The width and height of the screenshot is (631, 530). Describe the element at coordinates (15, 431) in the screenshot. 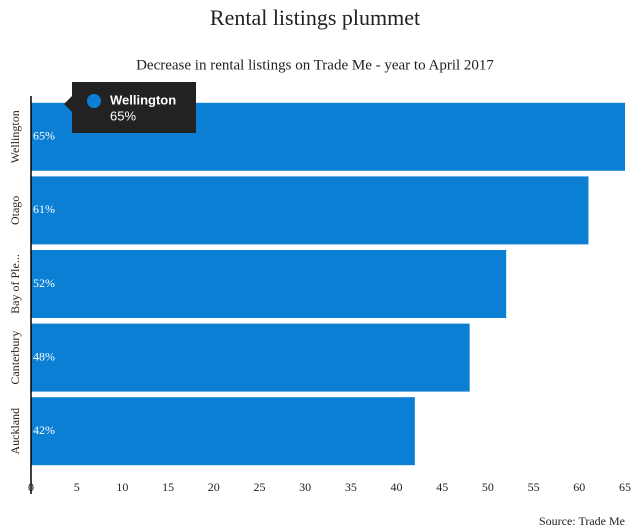

I see `y-tick-label: Auckland` at that location.